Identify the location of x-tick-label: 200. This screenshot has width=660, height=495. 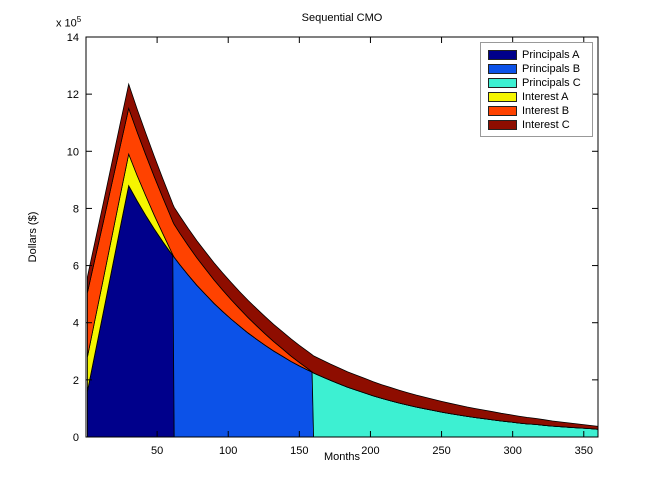
(370, 451).